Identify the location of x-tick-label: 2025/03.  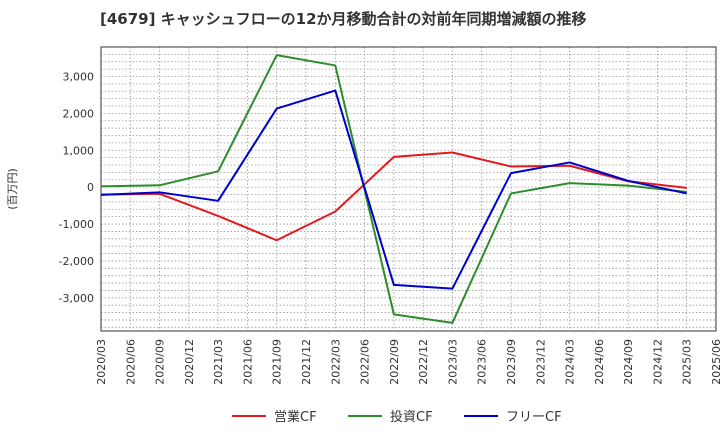
(687, 362).